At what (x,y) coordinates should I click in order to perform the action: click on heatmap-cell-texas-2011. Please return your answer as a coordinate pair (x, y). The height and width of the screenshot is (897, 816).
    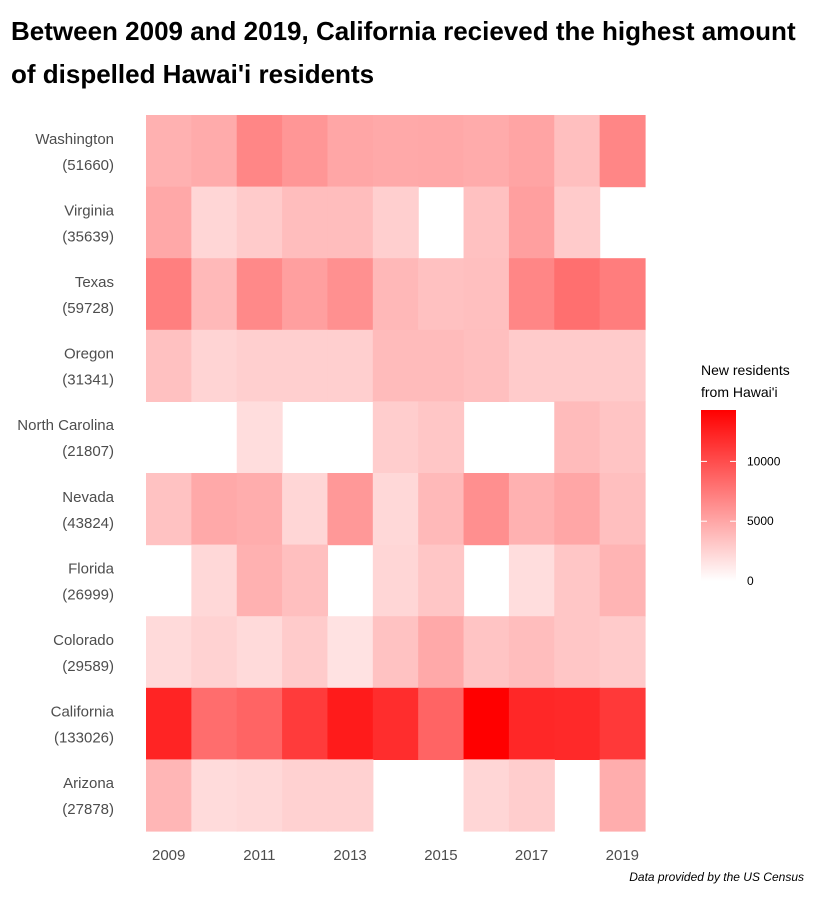
    Looking at the image, I should click on (259, 294).